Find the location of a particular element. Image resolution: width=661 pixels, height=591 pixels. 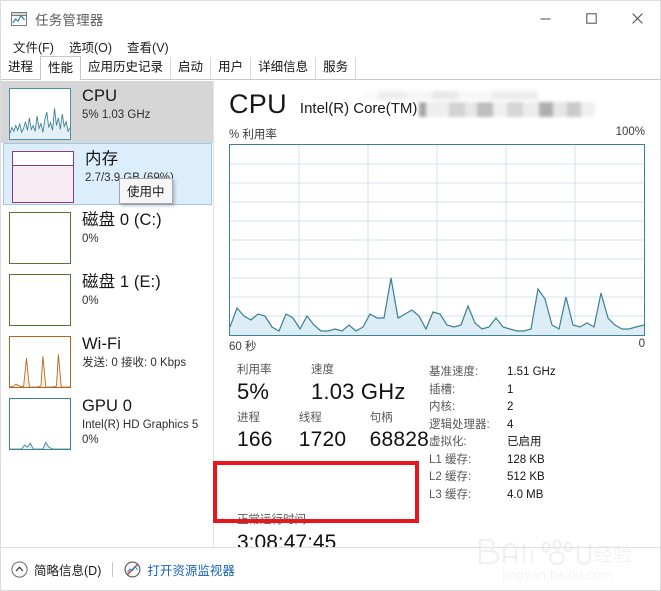

stat-processes-value: 166 is located at coordinates (255, 439).